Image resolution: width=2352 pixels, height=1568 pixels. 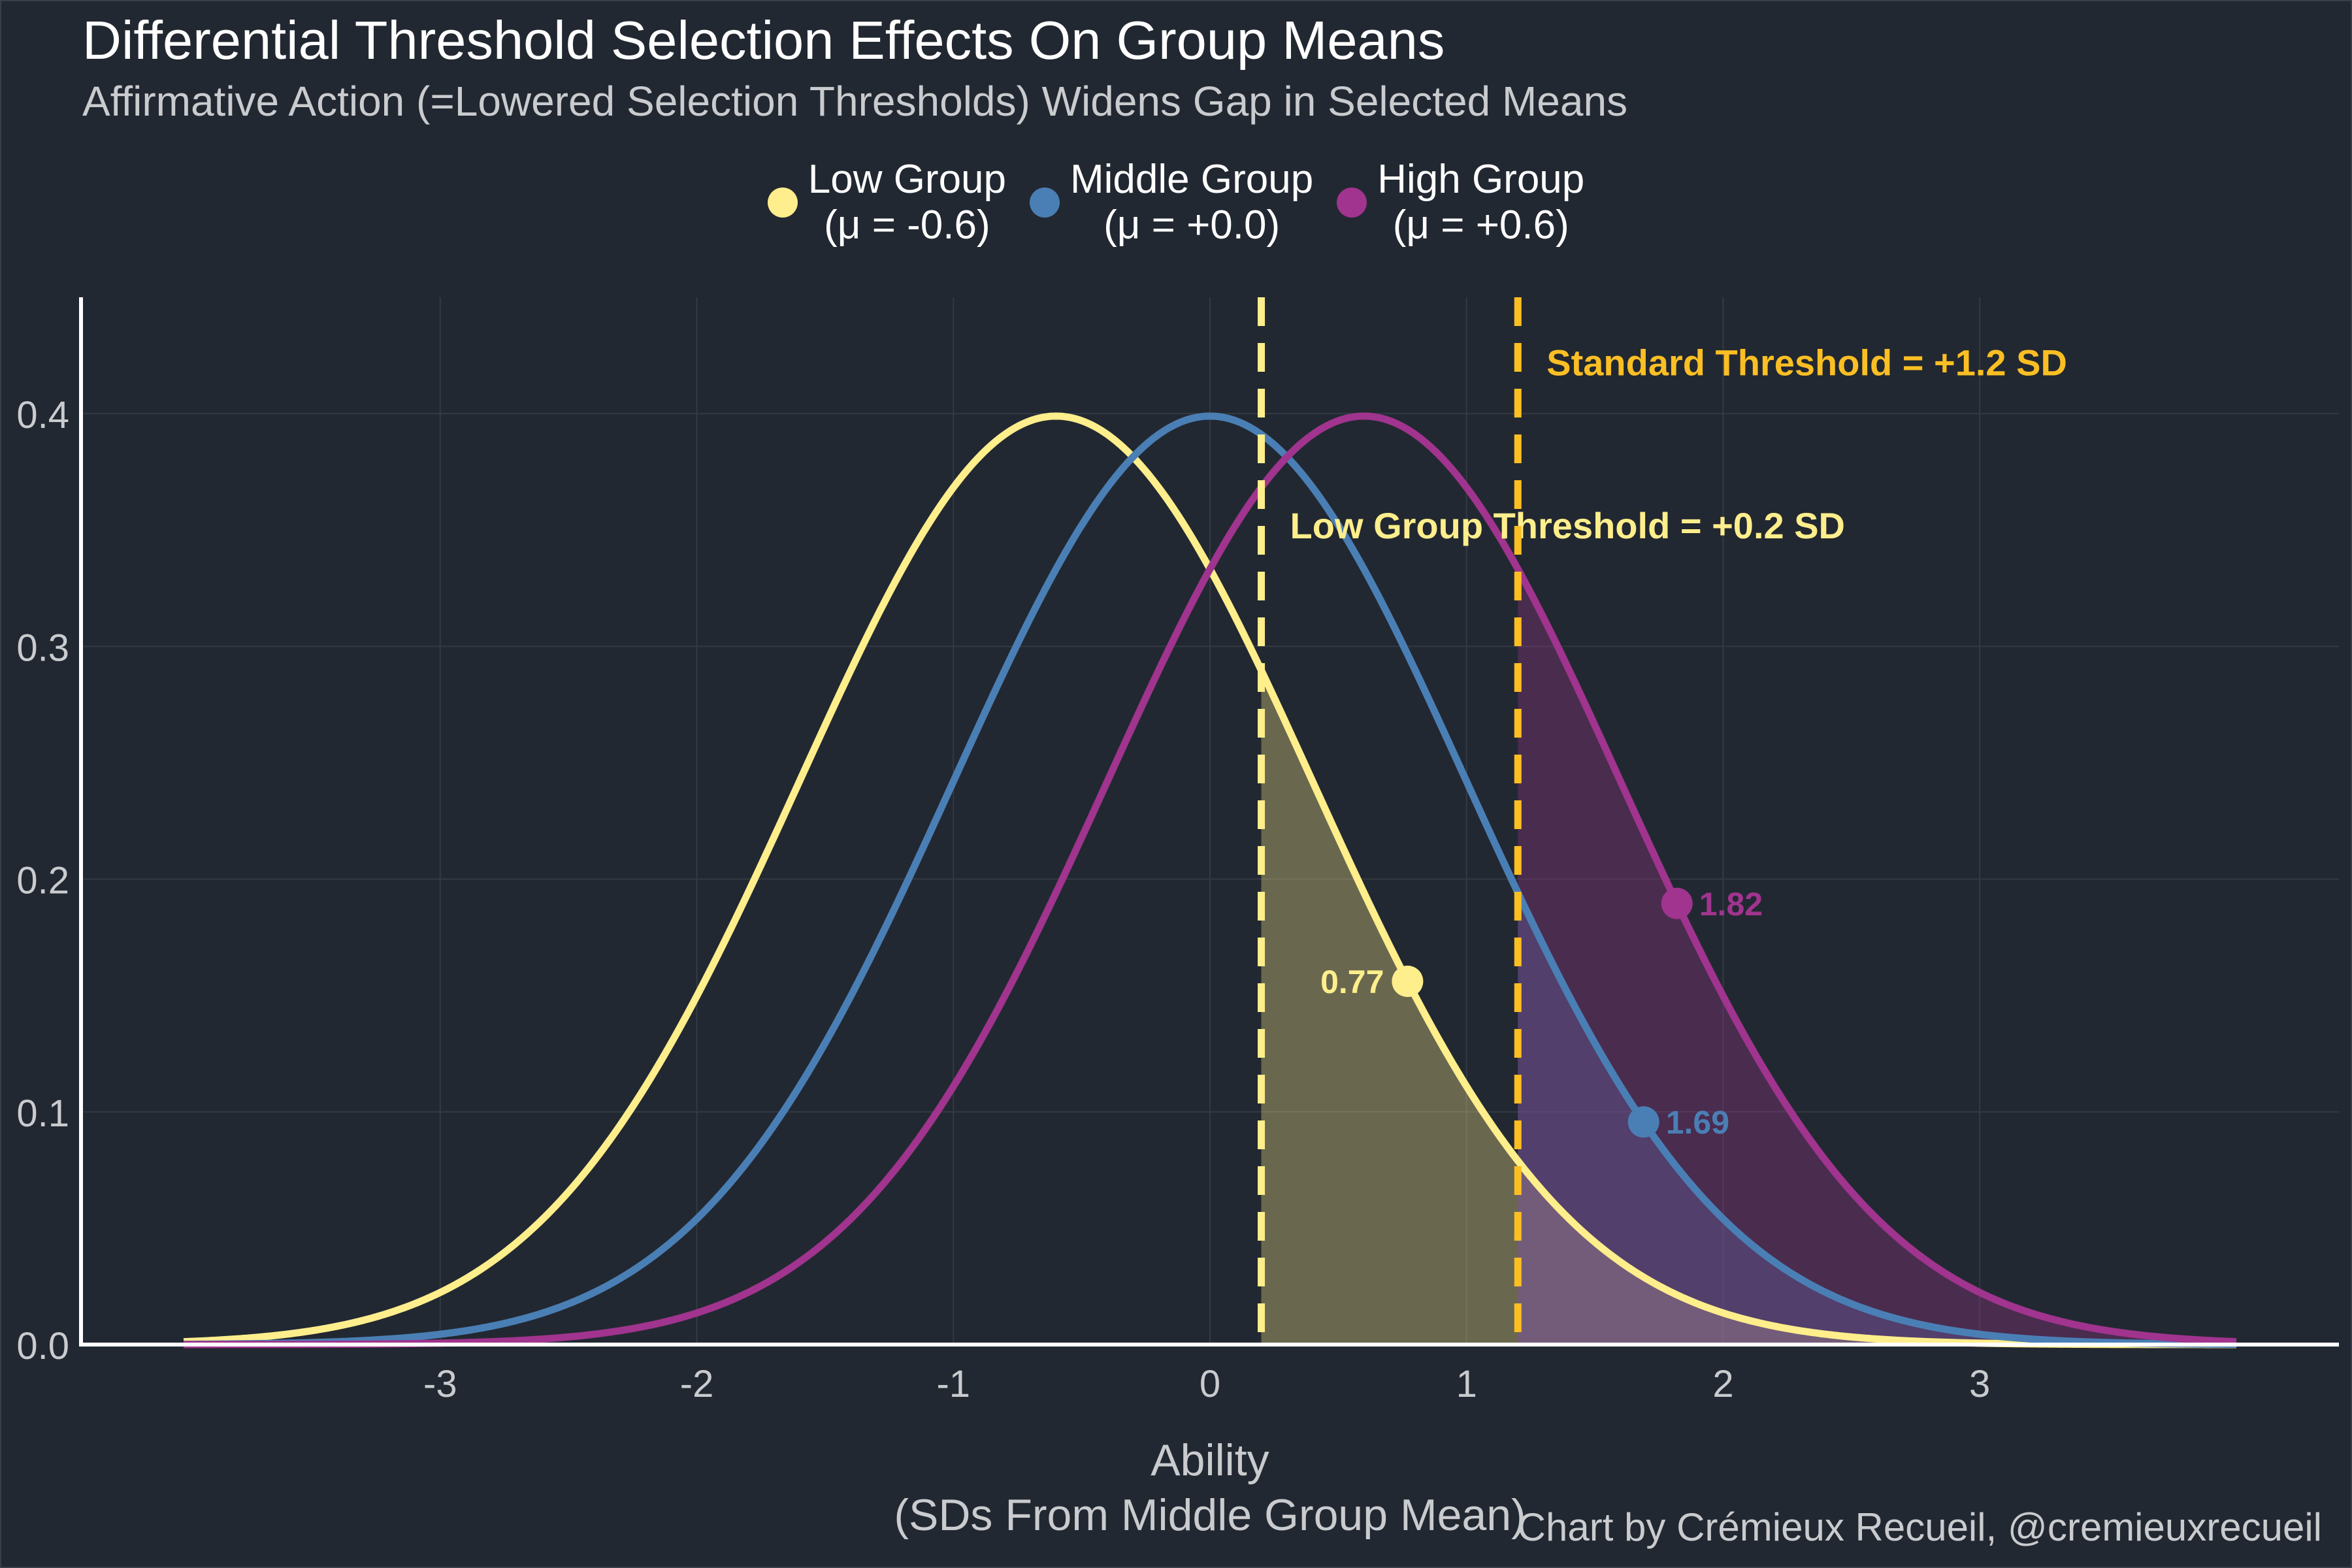 I want to click on legend-item-middle: Middle Group (μ = +0.0), so click(x=1171, y=202).